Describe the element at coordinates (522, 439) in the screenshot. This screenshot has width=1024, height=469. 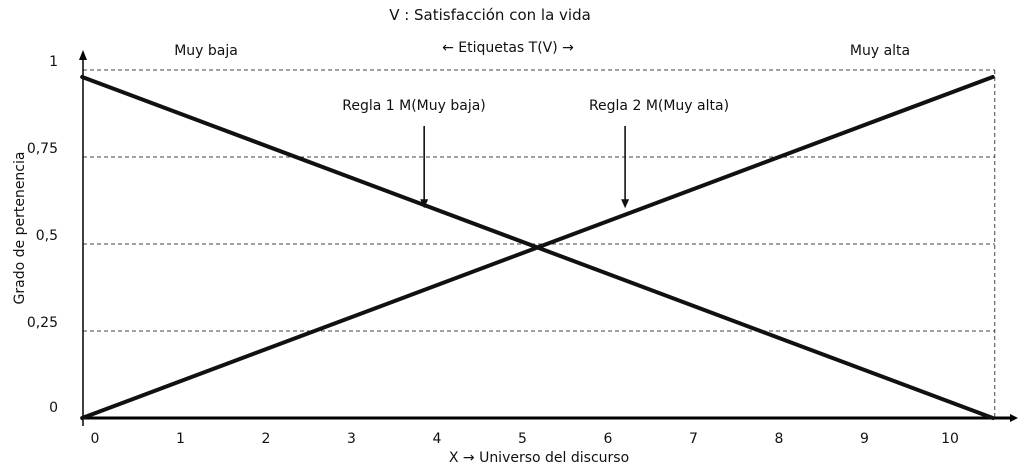
I see `x-tick-label-5: 5` at that location.